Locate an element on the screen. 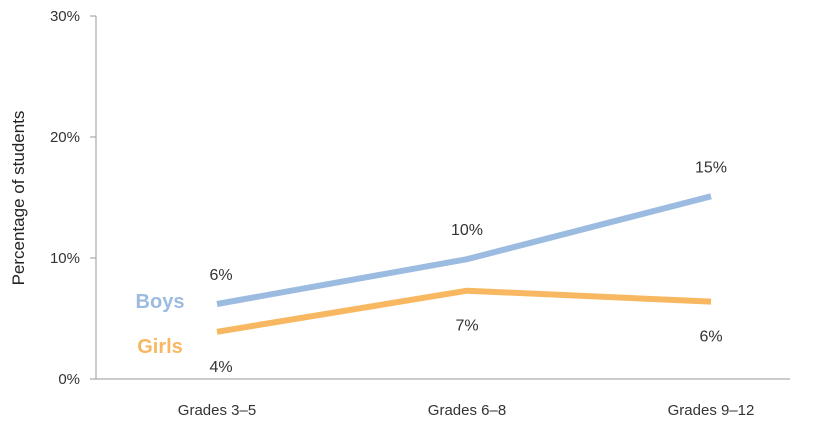 The image size is (824, 423). data-label-girls: 4% is located at coordinates (220, 367).